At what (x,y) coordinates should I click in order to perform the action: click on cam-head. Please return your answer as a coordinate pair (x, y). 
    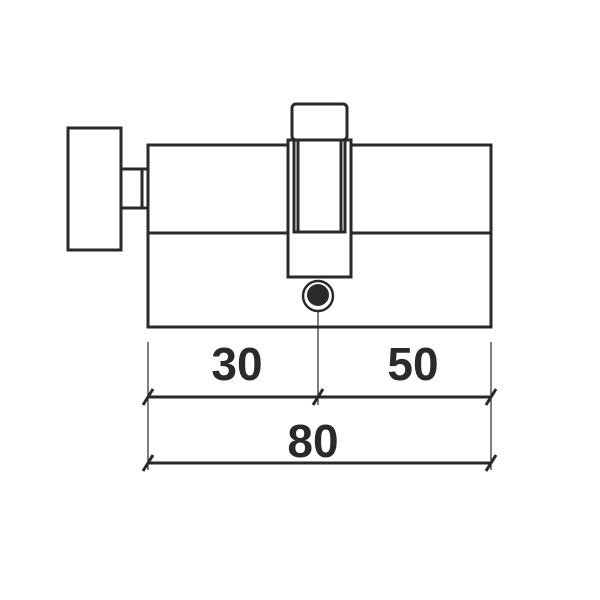
    Looking at the image, I should click on (319, 122).